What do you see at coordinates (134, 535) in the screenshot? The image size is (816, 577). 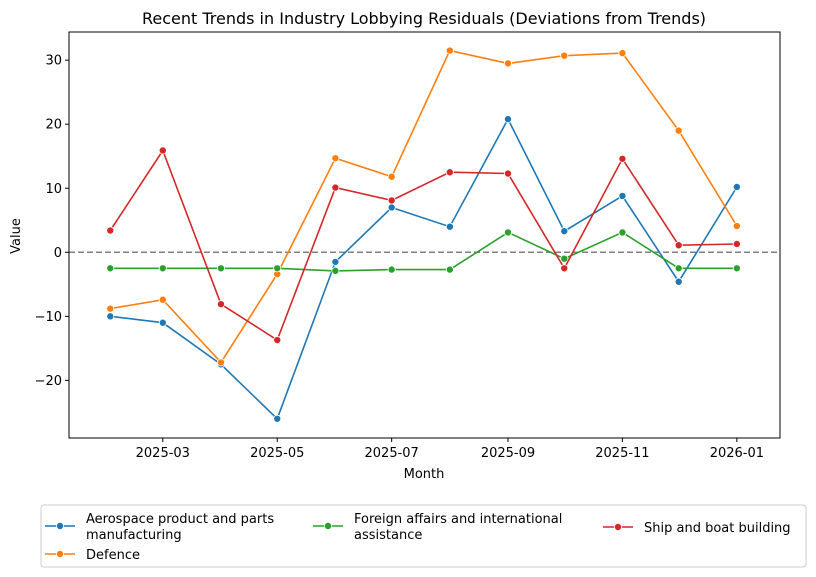 I see `legend-label: manufacturing` at bounding box center [134, 535].